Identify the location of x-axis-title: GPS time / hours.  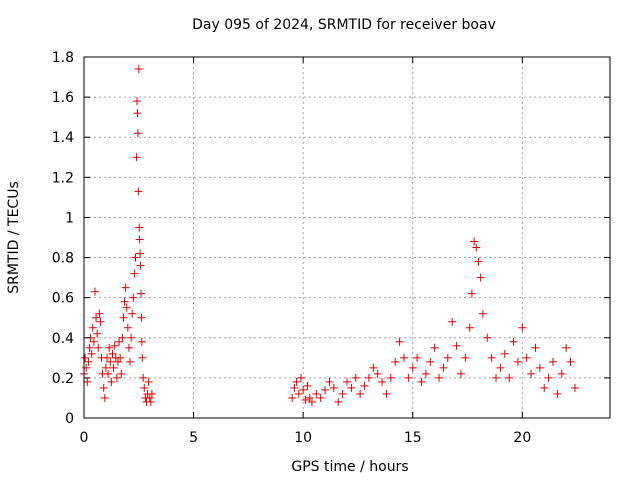
(349, 467).